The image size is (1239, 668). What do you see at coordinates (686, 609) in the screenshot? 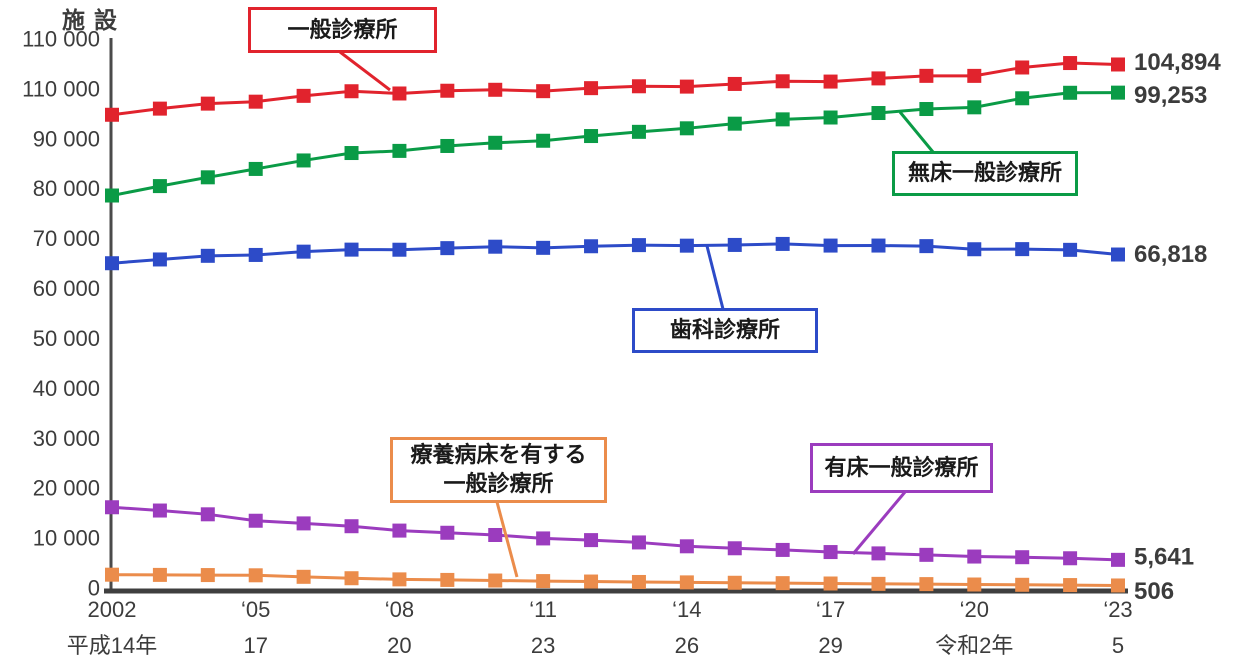
I see `x-axis-year-label: ‘14` at bounding box center [686, 609].